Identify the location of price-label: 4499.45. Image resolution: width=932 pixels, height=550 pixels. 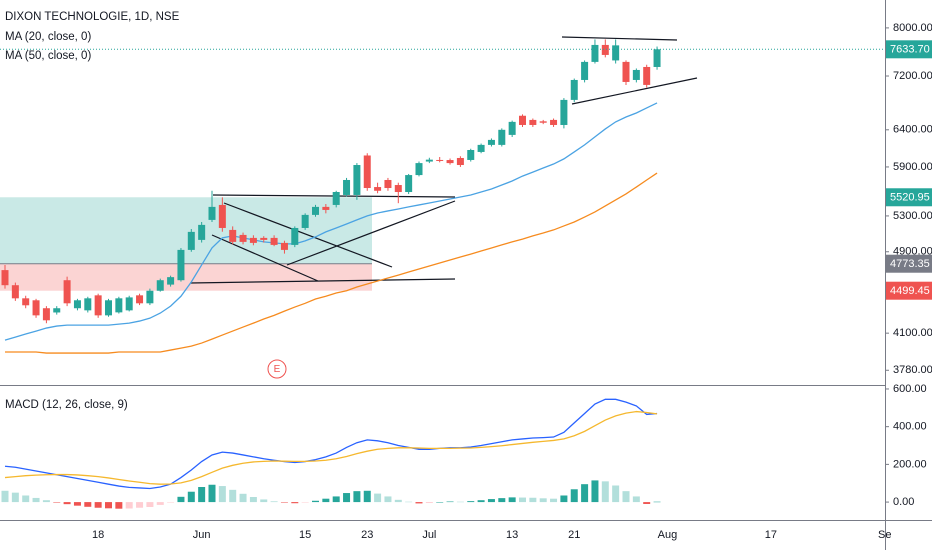
(910, 291).